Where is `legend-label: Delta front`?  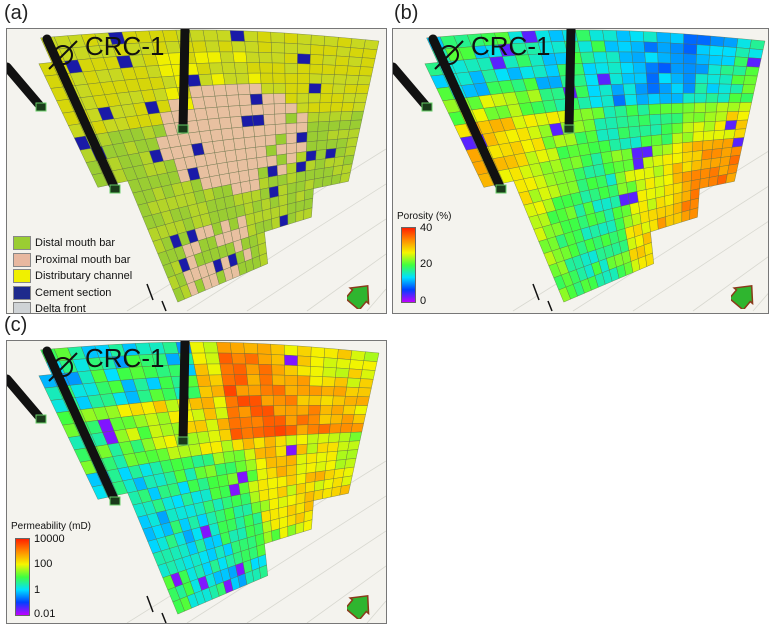
legend-label: Delta front is located at coordinates (60, 308).